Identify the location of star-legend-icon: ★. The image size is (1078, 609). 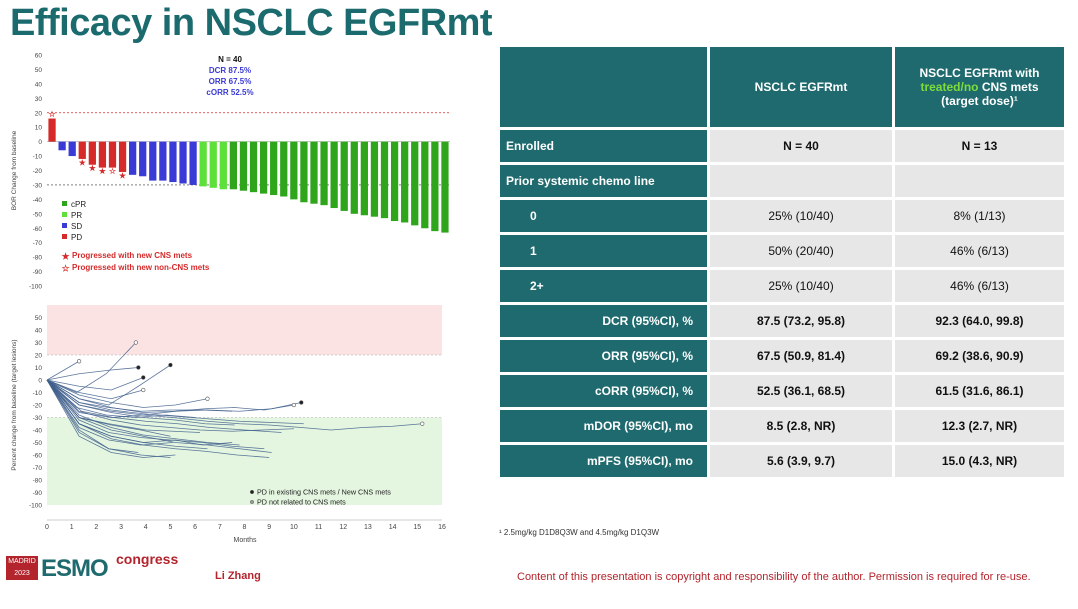
(65, 256).